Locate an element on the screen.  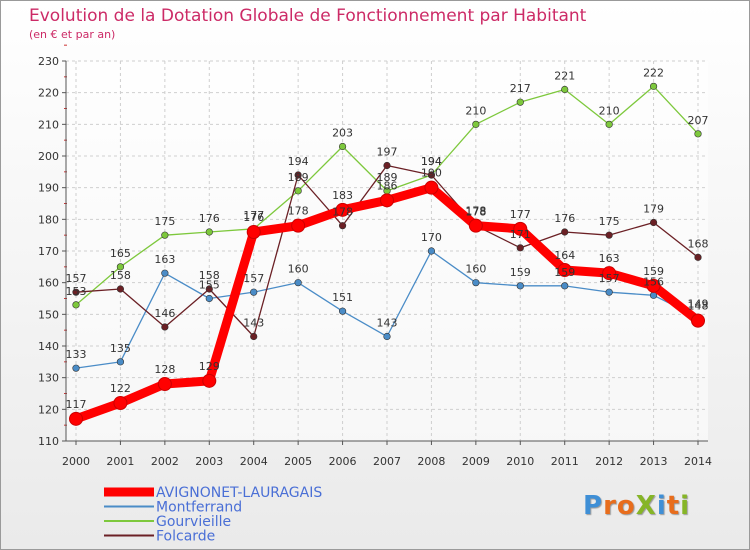
x-tick-label: 2005 is located at coordinates (298, 461).